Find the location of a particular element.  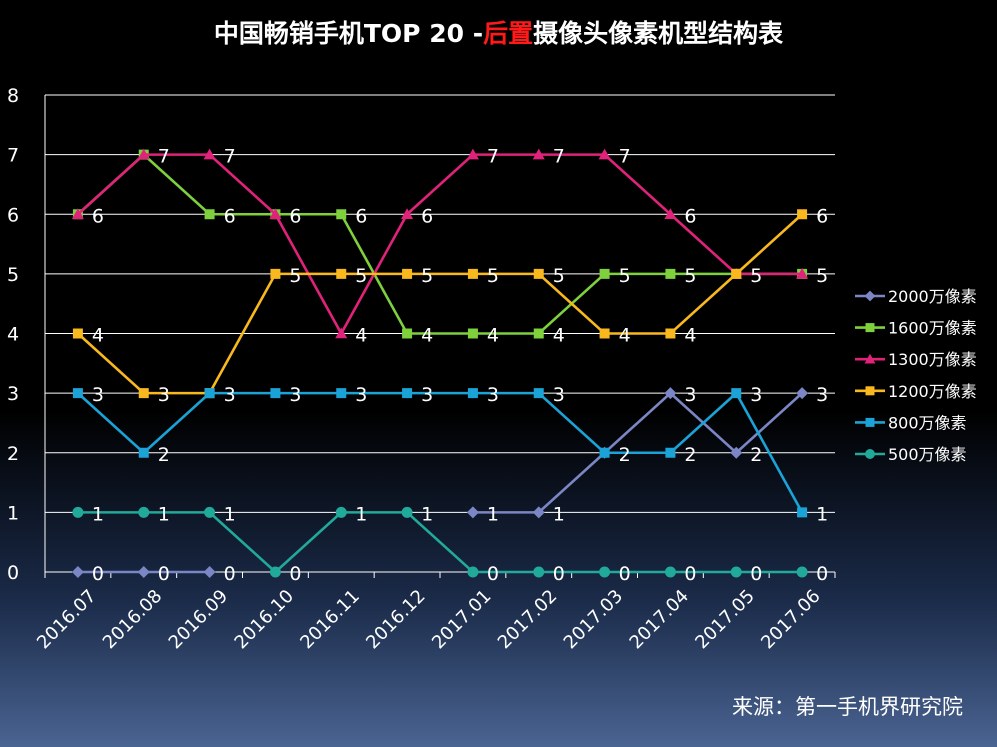

data-label: 2 is located at coordinates (164, 455).